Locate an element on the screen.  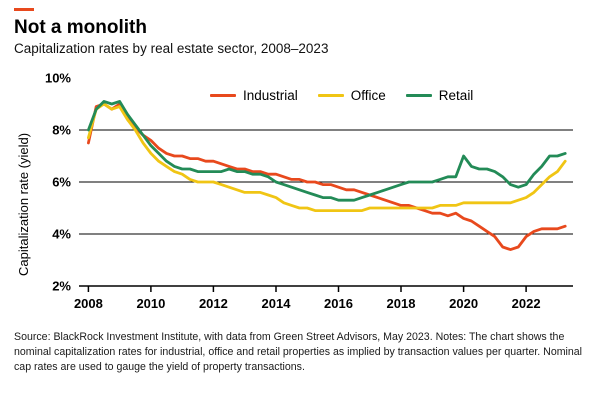
svg-text: 2008 is located at coordinates (88, 303).